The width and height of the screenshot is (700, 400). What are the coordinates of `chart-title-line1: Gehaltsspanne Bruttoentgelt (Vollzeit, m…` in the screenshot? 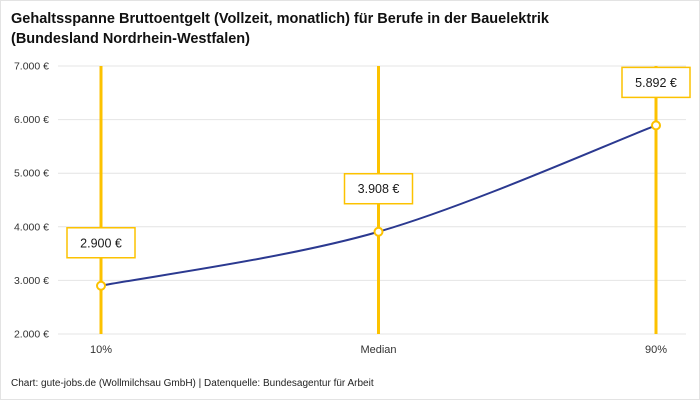 It's located at (280, 19).